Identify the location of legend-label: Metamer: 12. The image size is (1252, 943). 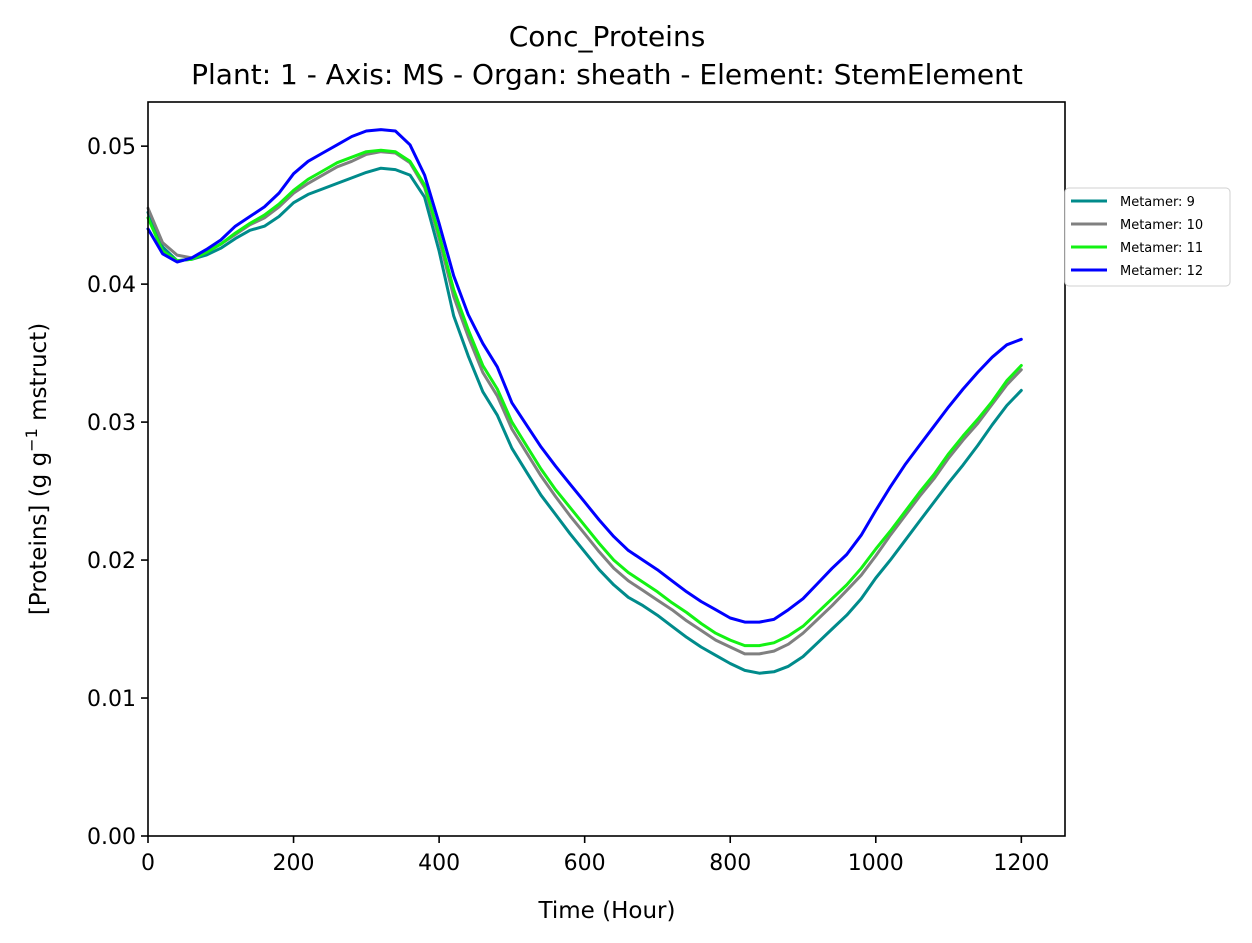
(1161, 271).